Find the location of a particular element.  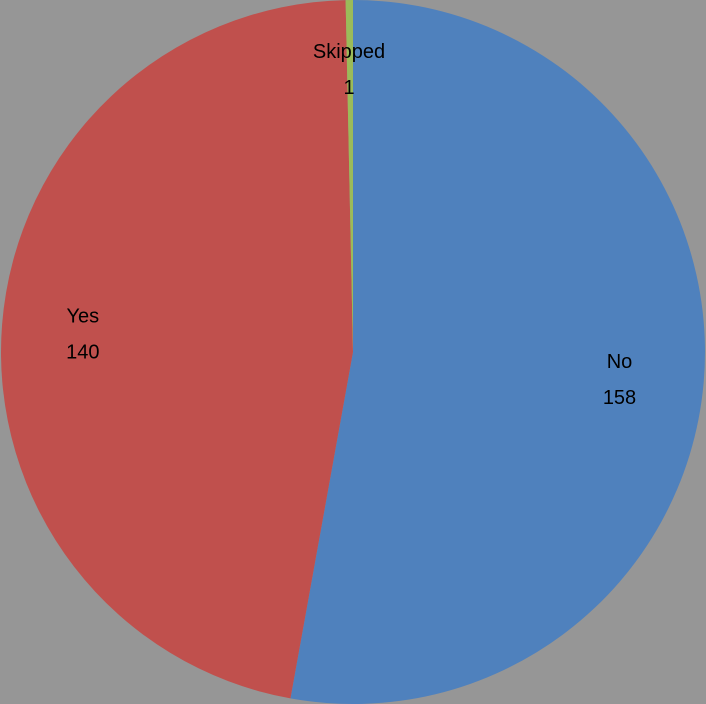

data-label-category: Skipped is located at coordinates (349, 52).